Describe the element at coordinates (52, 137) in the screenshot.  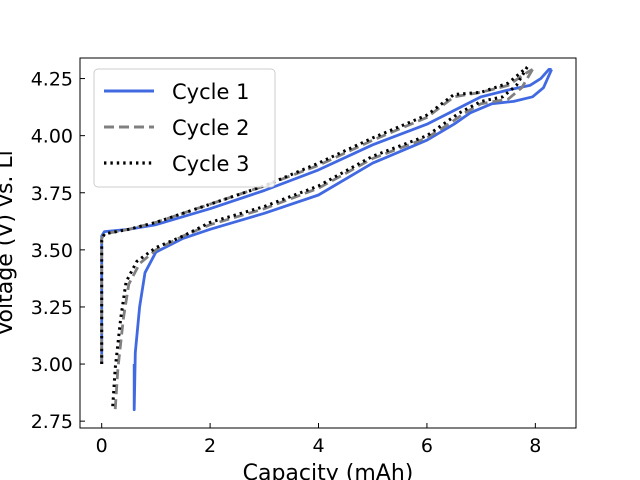
I see `y-tick-label: 4.00` at that location.